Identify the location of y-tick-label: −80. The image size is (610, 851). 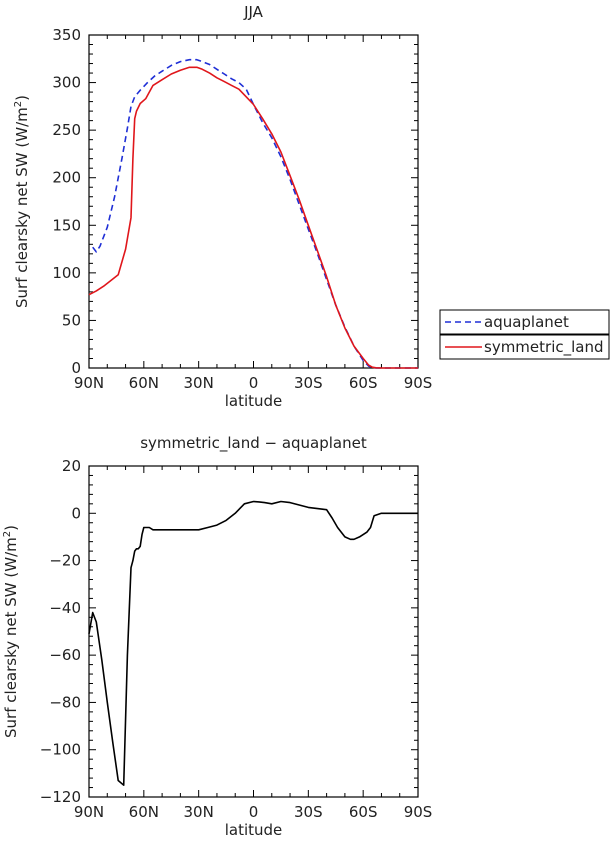
(65, 702).